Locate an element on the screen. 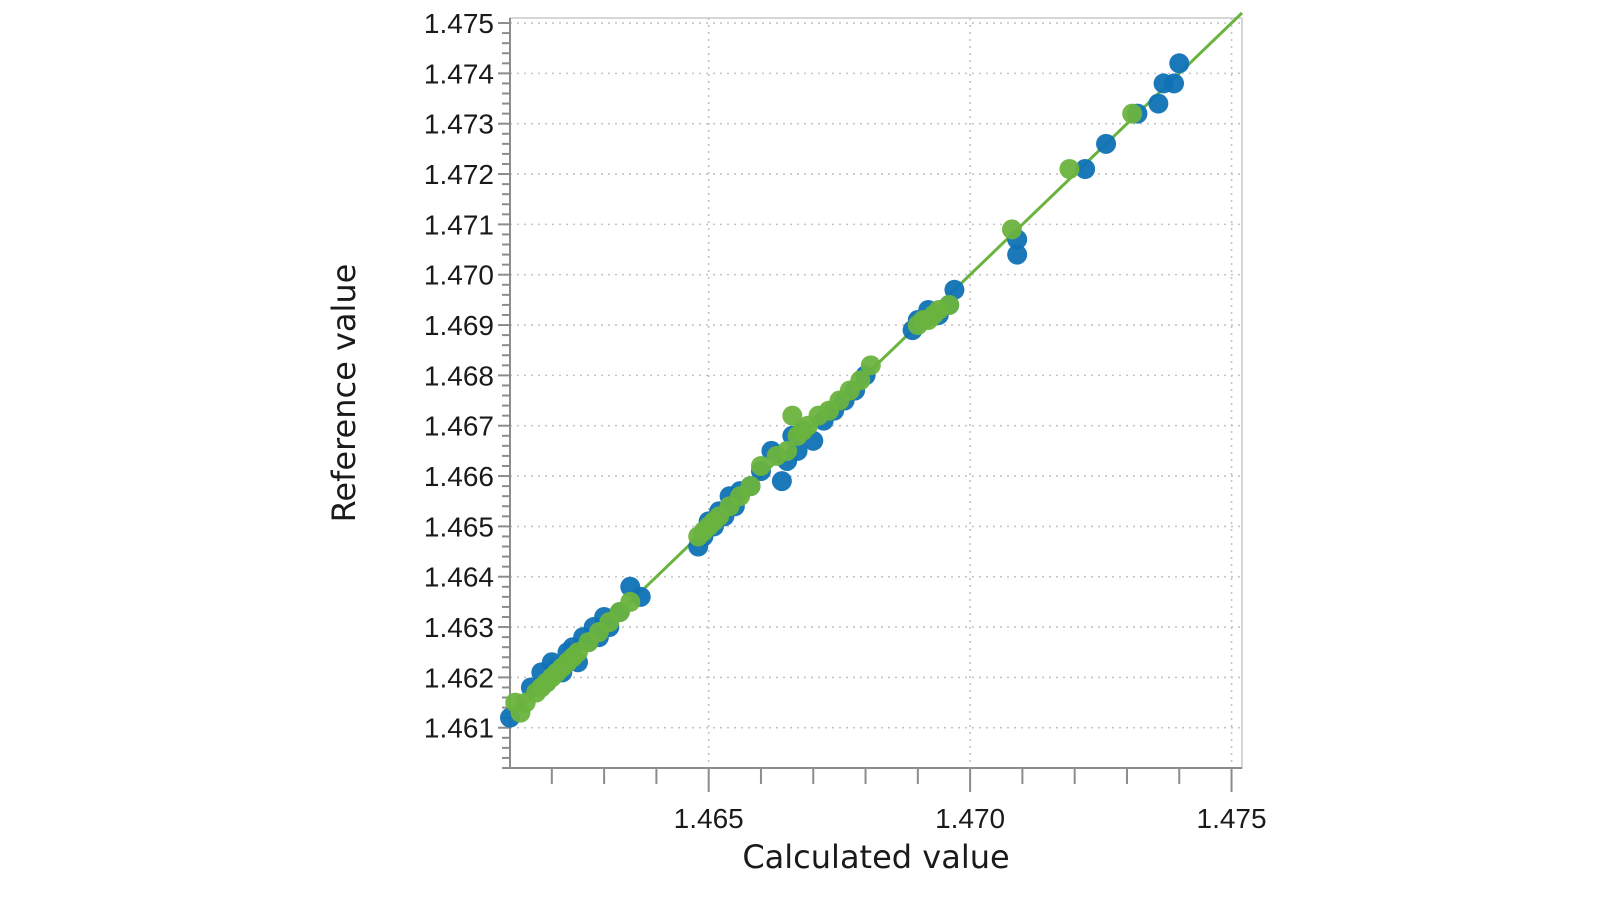 This screenshot has width=1600, height=913. y-tick-label: 1.469 is located at coordinates (459, 325).